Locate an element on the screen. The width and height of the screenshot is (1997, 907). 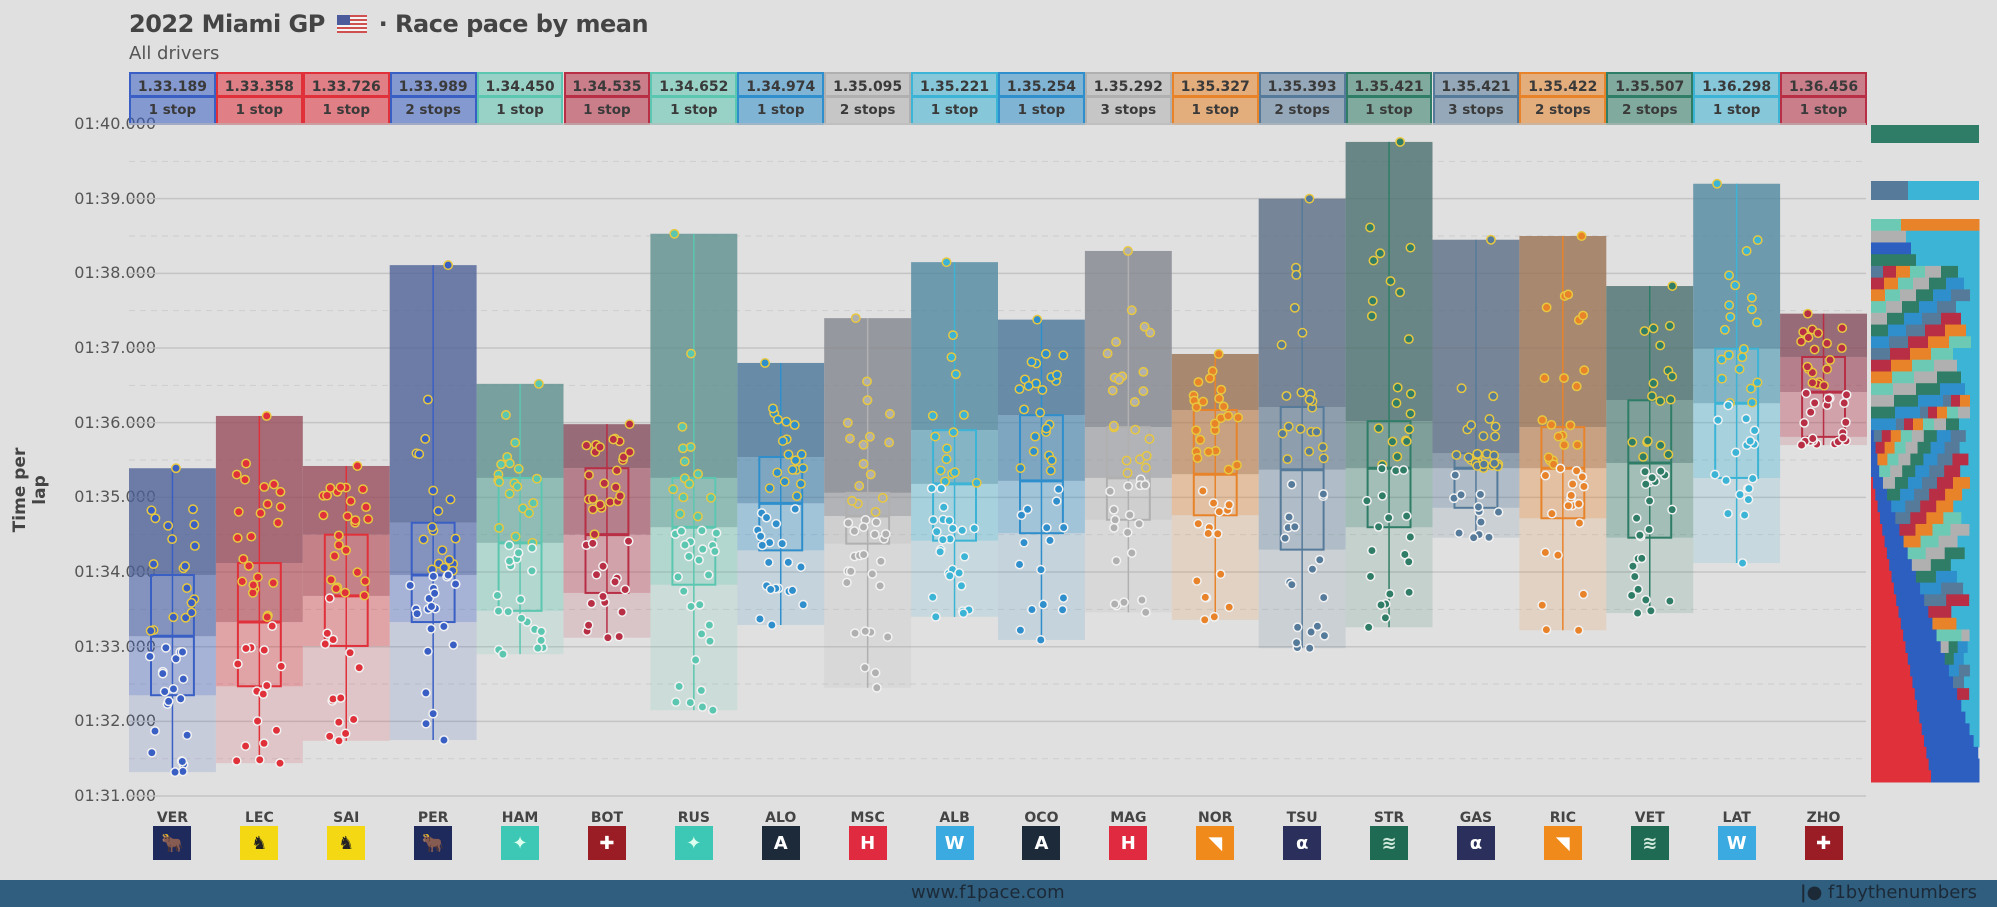
driver-code-label: SAI is located at coordinates (346, 818).